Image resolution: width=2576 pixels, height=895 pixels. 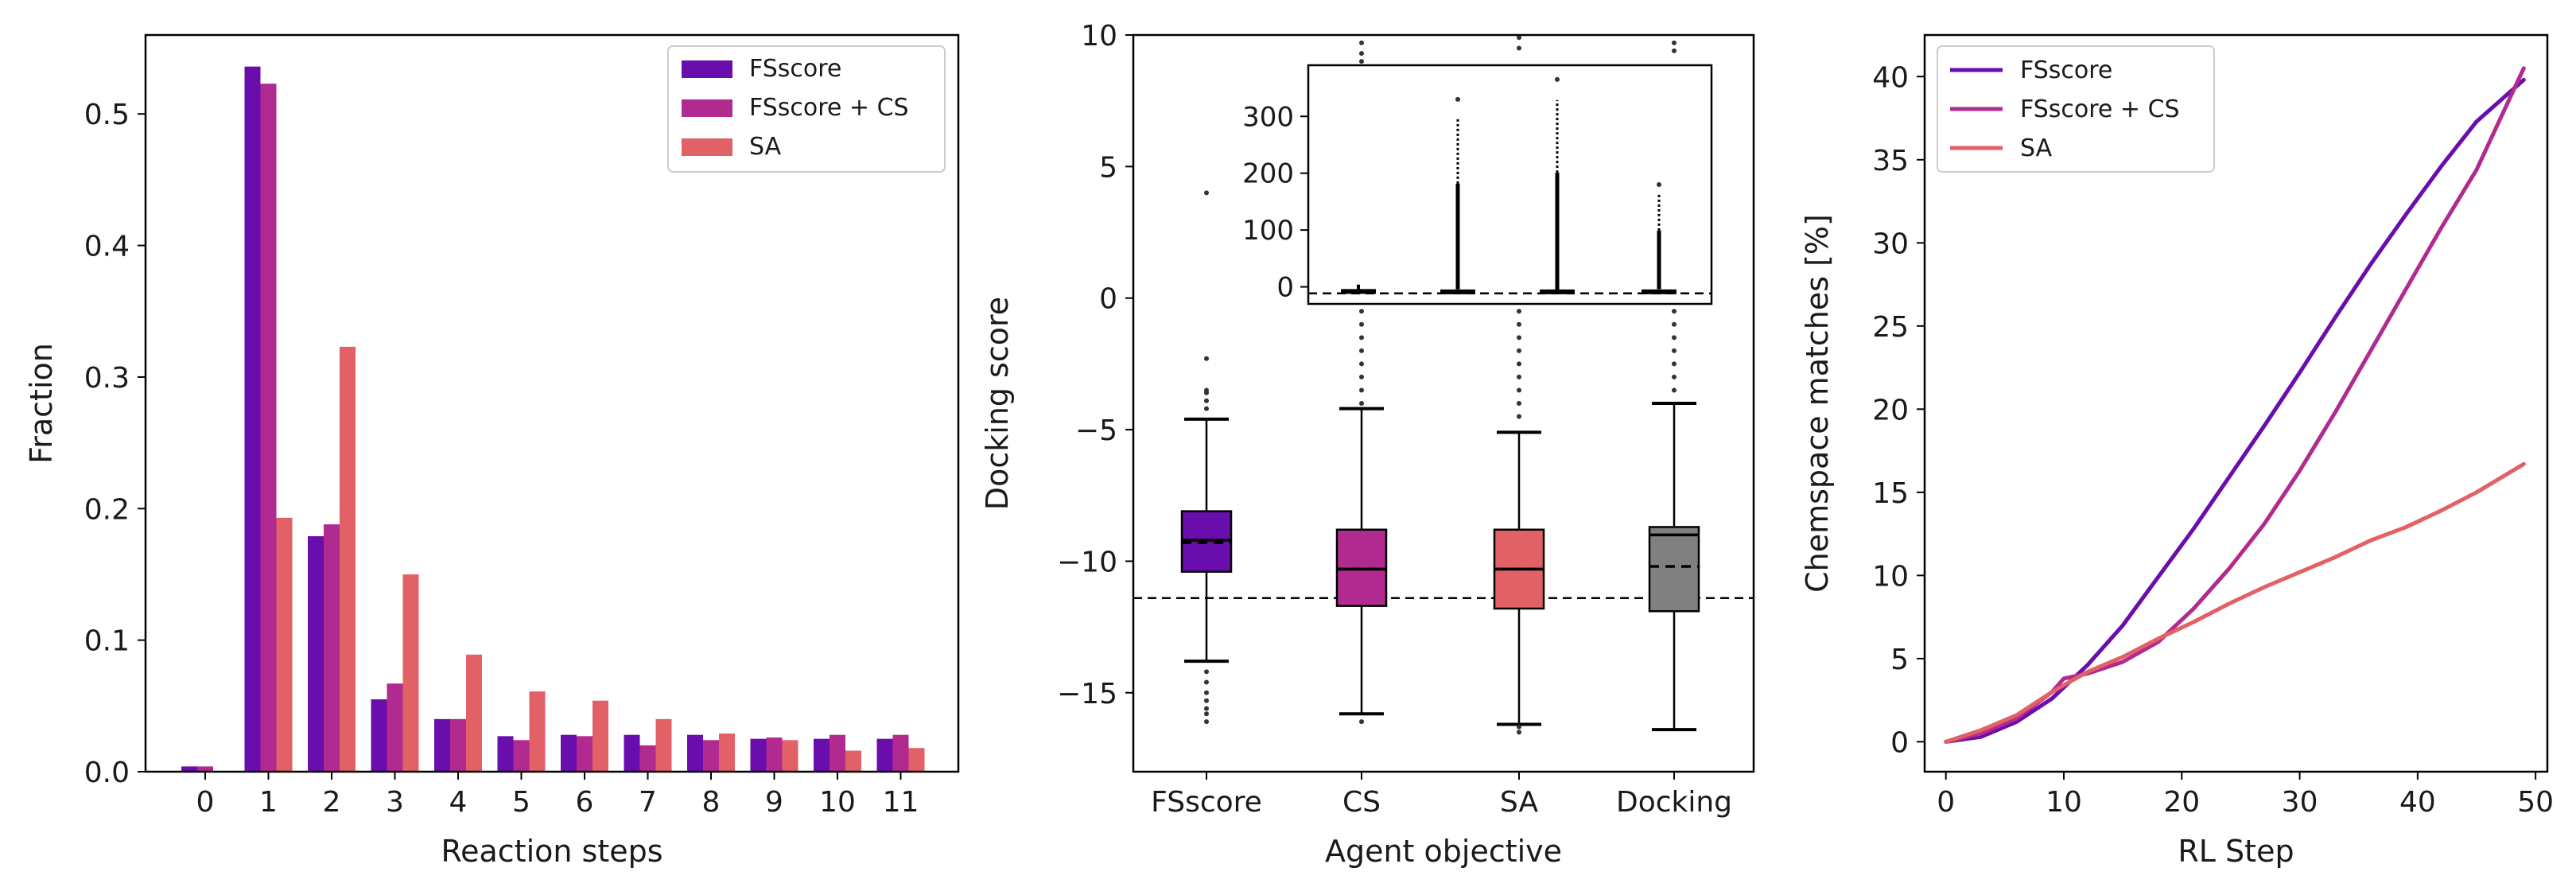 I want to click on x-tick-label: 11, so click(x=901, y=802).